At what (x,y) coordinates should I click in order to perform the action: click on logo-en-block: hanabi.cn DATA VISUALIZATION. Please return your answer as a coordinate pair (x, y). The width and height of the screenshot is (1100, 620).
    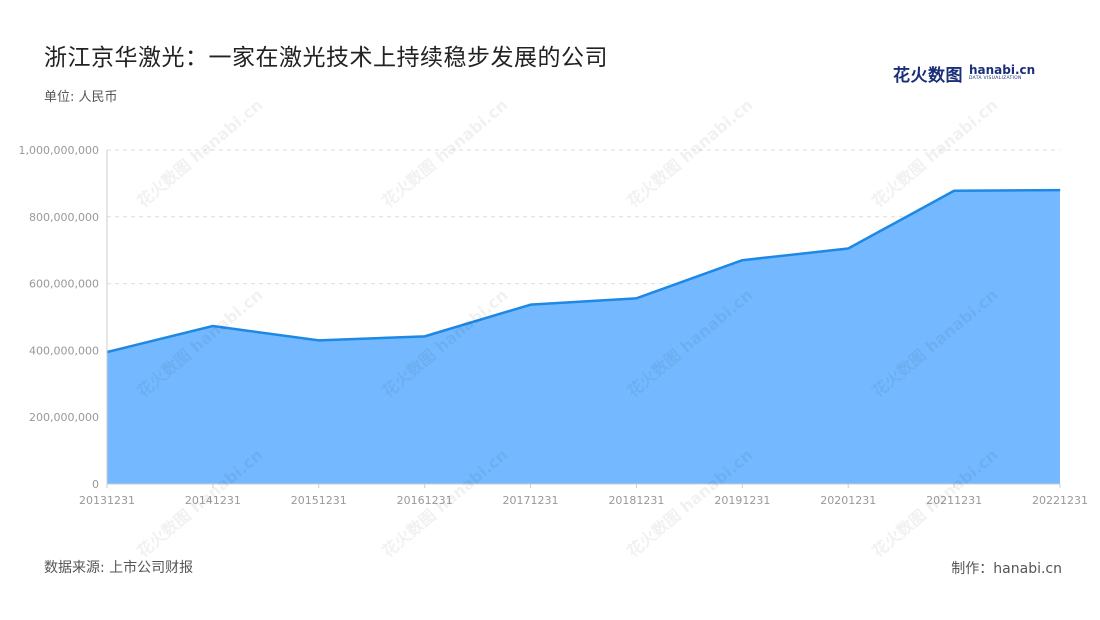
    Looking at the image, I should click on (1002, 73).